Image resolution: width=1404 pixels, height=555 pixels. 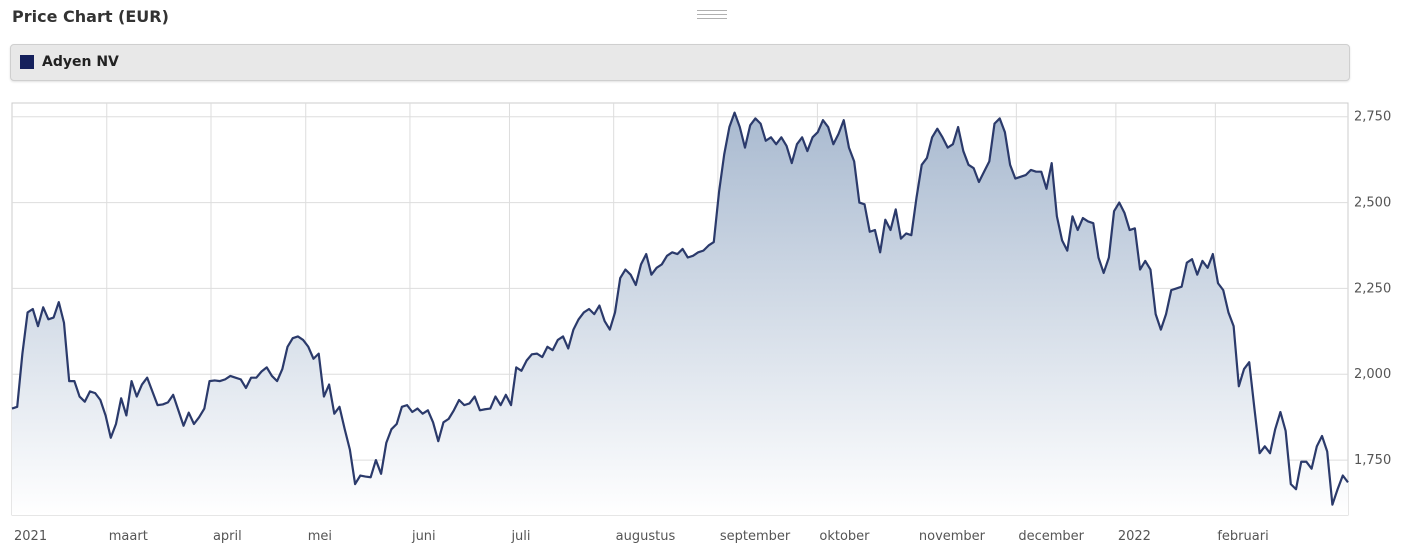 What do you see at coordinates (712, 10) in the screenshot?
I see `handle-line-icon` at bounding box center [712, 10].